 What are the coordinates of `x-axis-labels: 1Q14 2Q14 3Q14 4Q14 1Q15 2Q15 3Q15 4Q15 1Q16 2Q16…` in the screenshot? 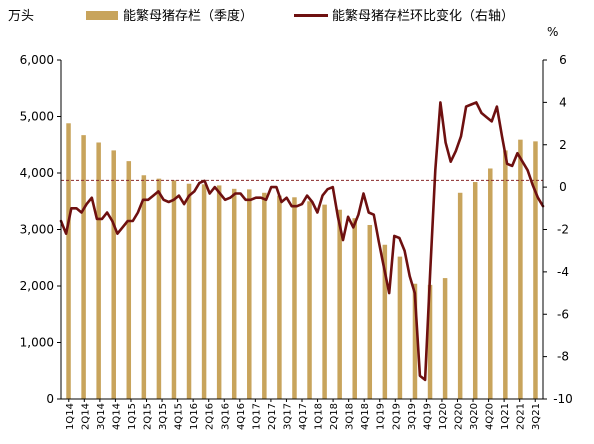 It's located at (303, 414).